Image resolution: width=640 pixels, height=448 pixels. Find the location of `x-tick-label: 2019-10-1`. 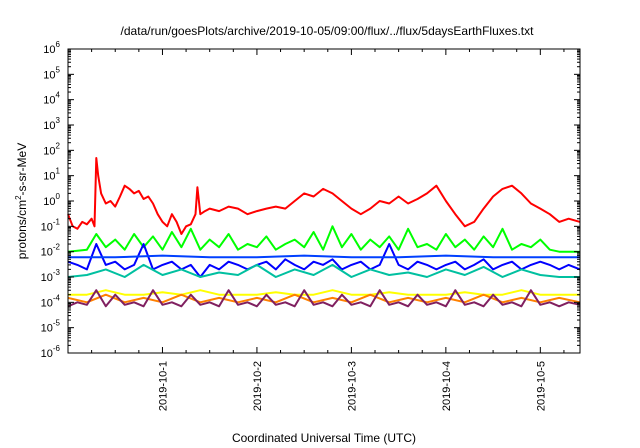

x-tick-label: 2019-10-1 is located at coordinates (164, 386).